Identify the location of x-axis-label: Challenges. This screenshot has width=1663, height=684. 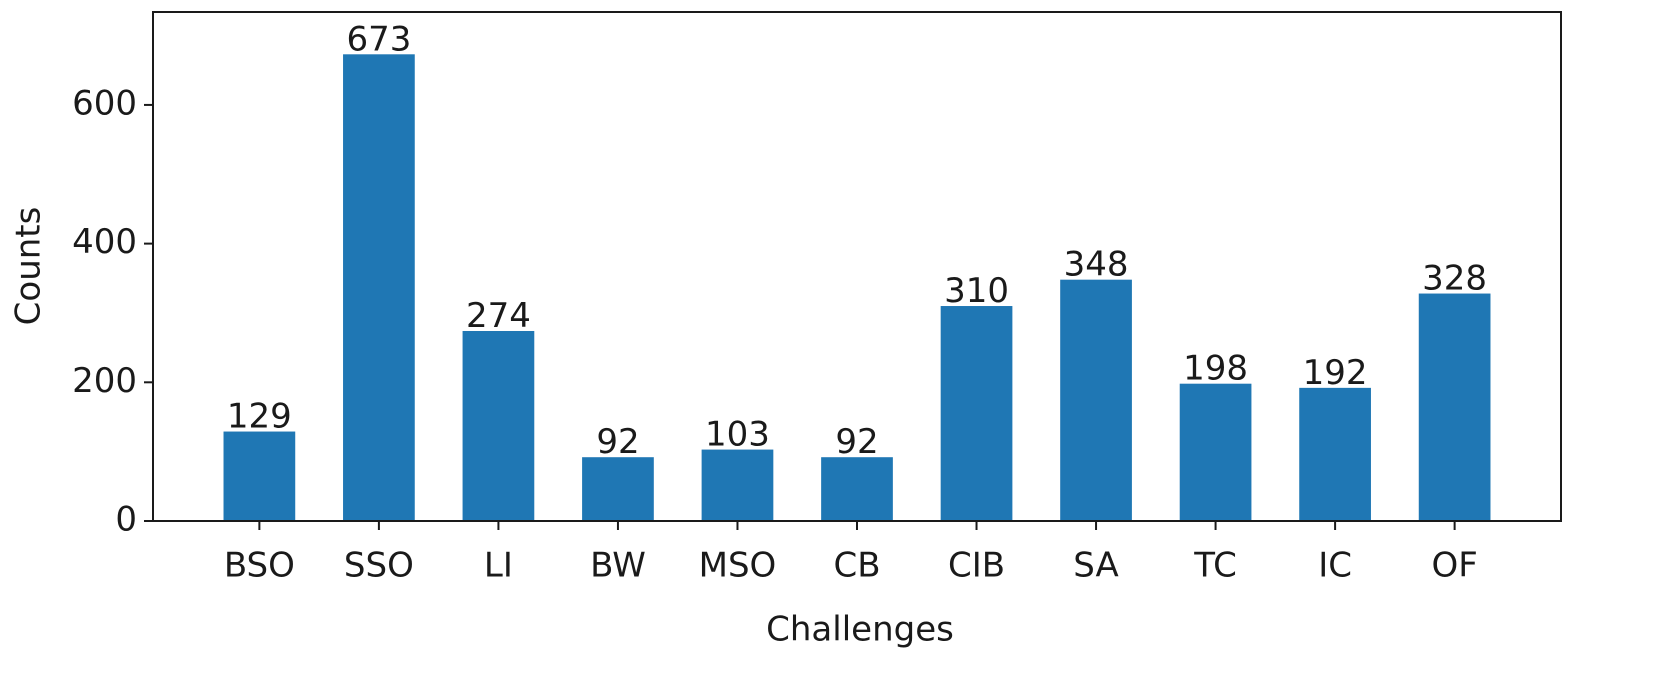
(860, 630).